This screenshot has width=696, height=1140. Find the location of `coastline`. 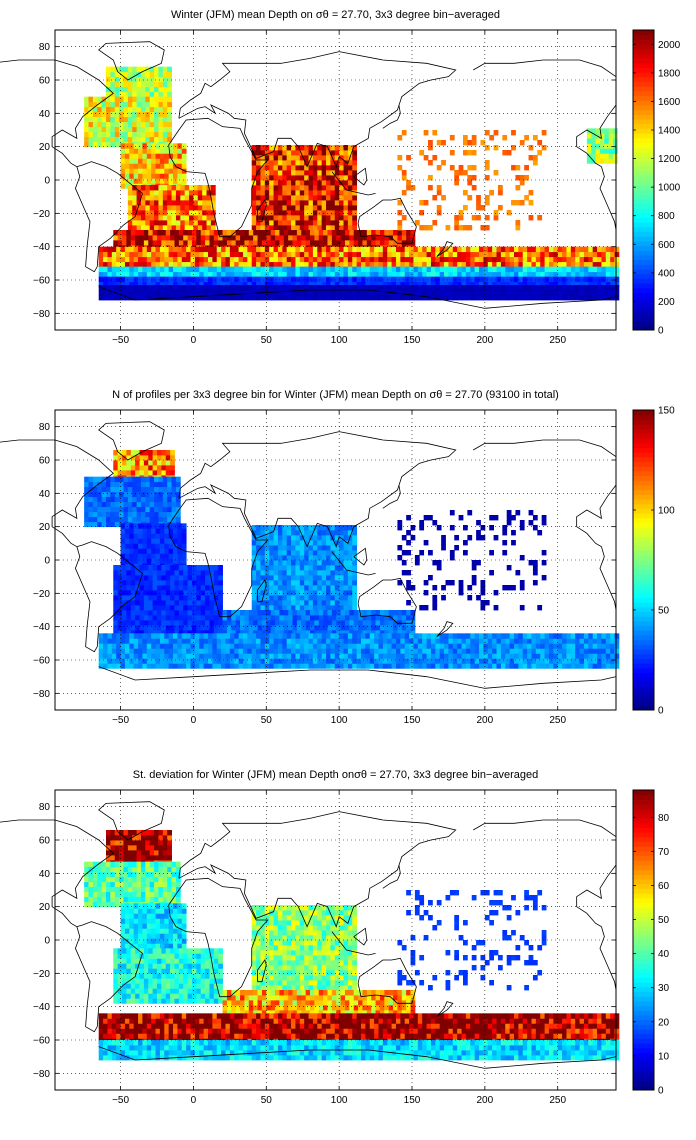

coastline is located at coordinates (596, 167).